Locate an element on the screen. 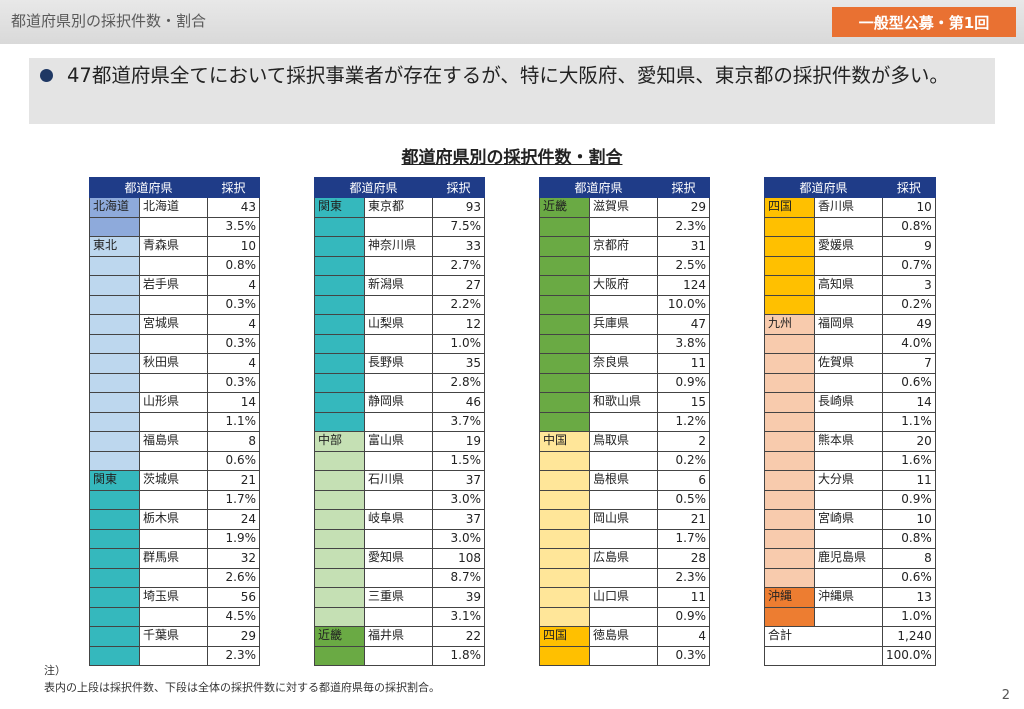  adoption-share: 1.1% is located at coordinates (233, 421).